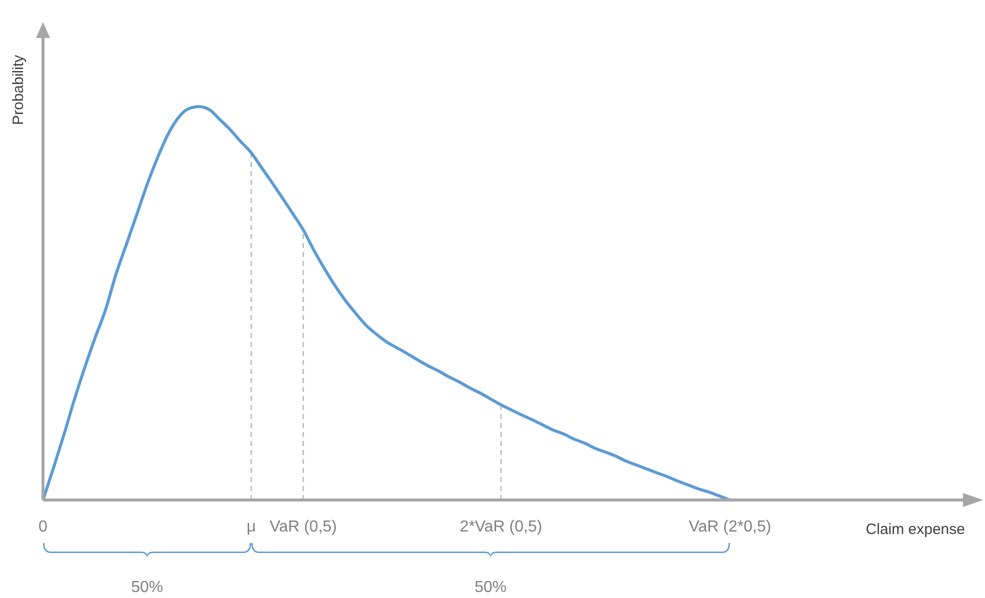 This screenshot has width=985, height=598. I want to click on x-tick-label: μ, so click(251, 527).